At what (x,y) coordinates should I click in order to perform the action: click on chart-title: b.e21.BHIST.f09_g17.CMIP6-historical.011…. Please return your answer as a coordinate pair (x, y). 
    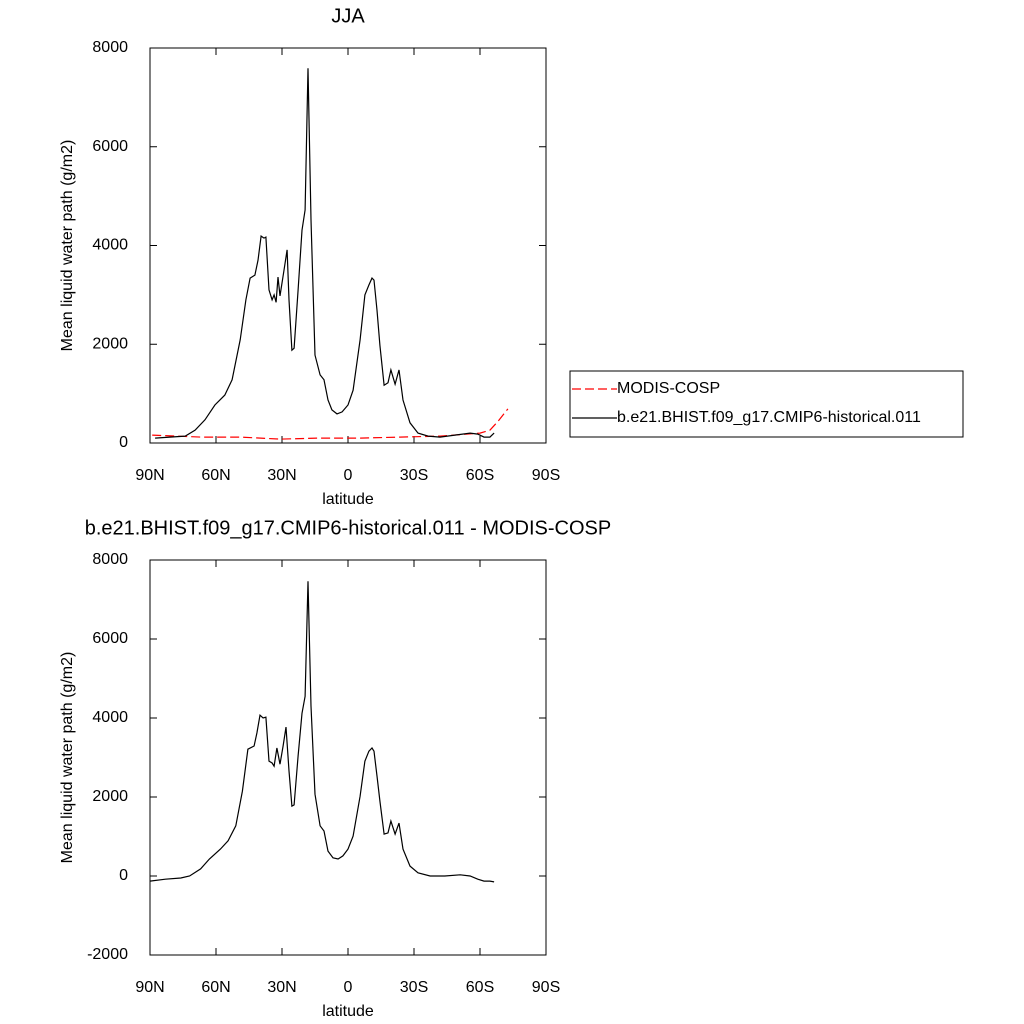
    Looking at the image, I should click on (348, 528).